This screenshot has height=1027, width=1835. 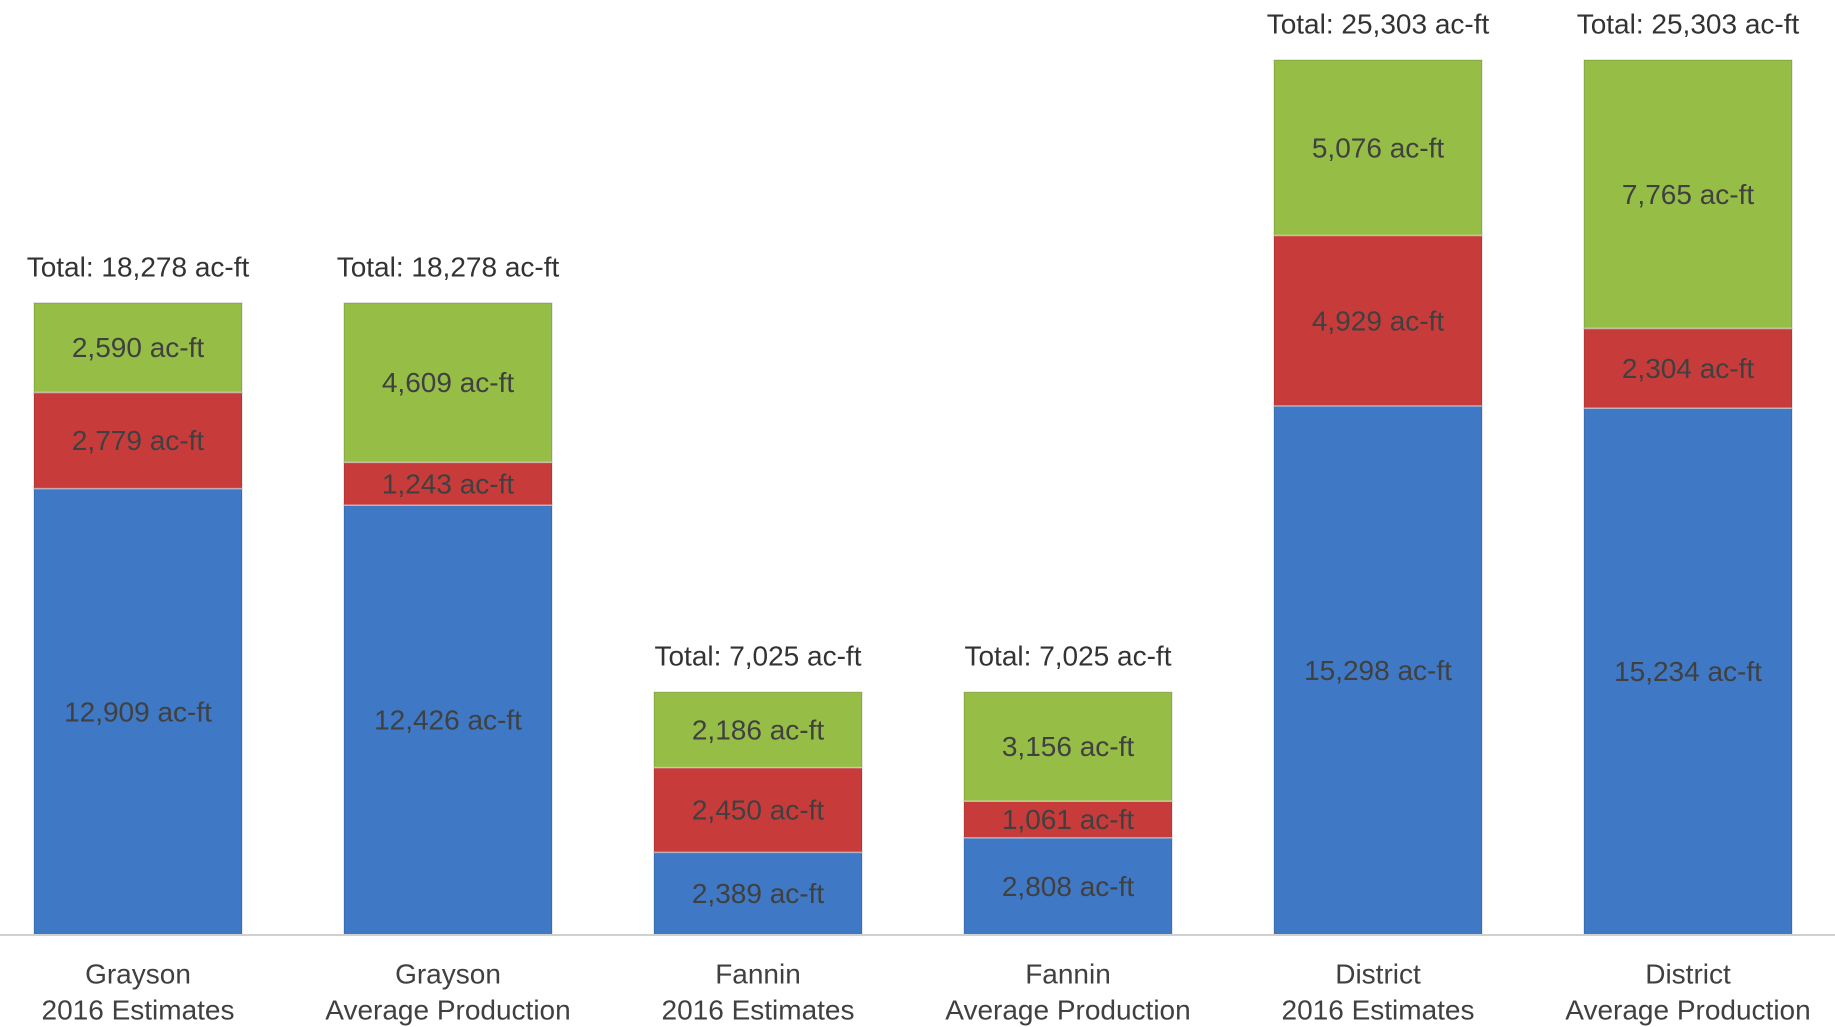 I want to click on data-label: 2,779 ac-ft, so click(x=138, y=440).